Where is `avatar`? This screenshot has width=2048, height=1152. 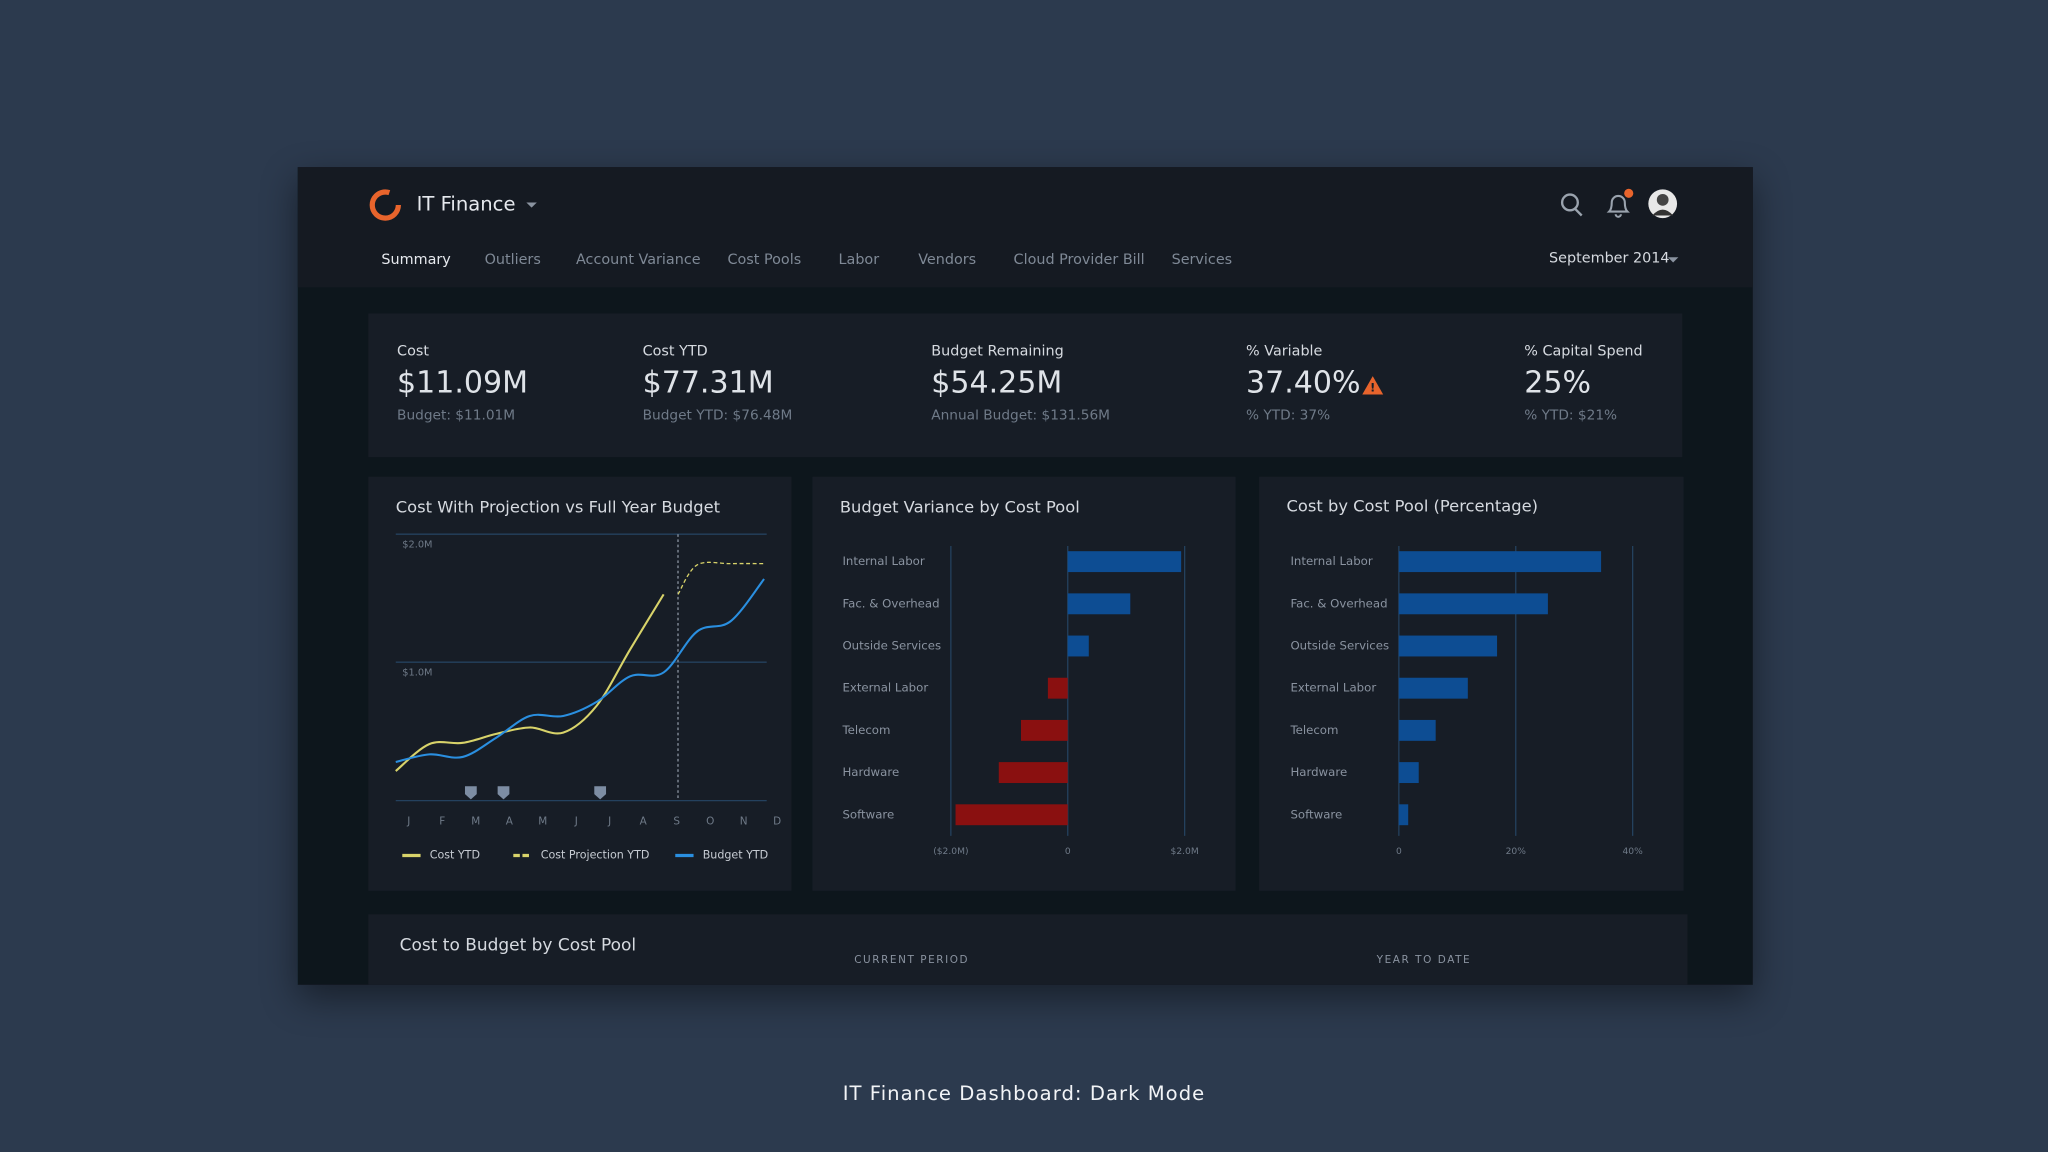 avatar is located at coordinates (1663, 204).